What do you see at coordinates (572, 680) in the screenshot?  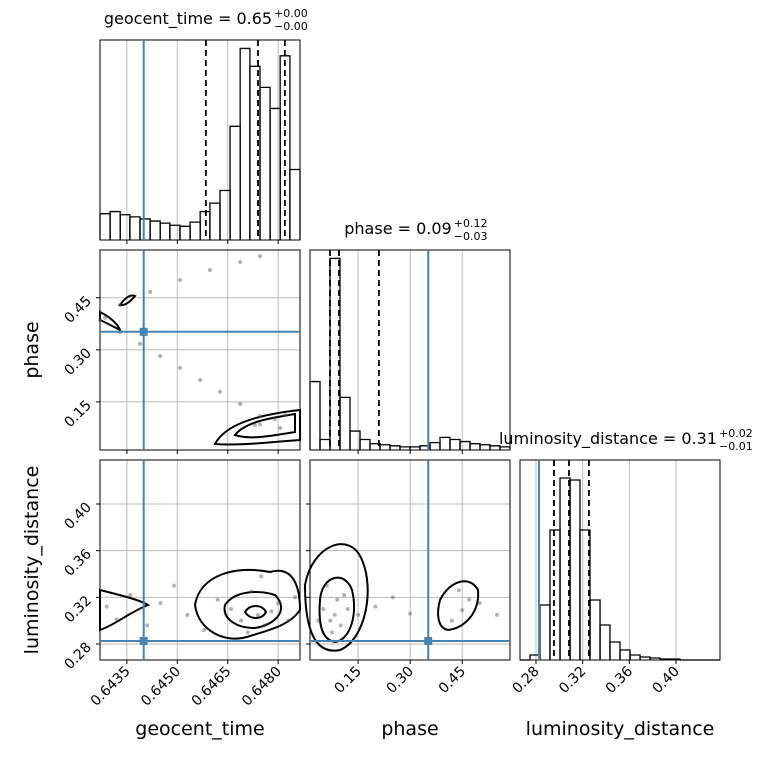 I see `x-tick-label: 0.32` at bounding box center [572, 680].